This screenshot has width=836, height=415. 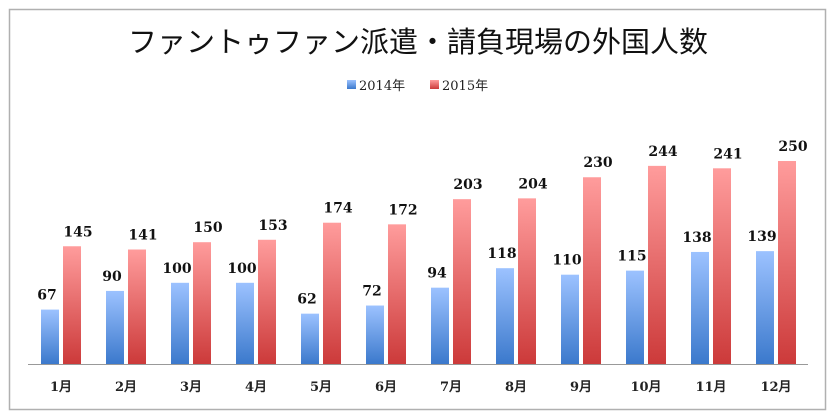 What do you see at coordinates (137, 306) in the screenshot?
I see `bar-2015年-2月` at bounding box center [137, 306].